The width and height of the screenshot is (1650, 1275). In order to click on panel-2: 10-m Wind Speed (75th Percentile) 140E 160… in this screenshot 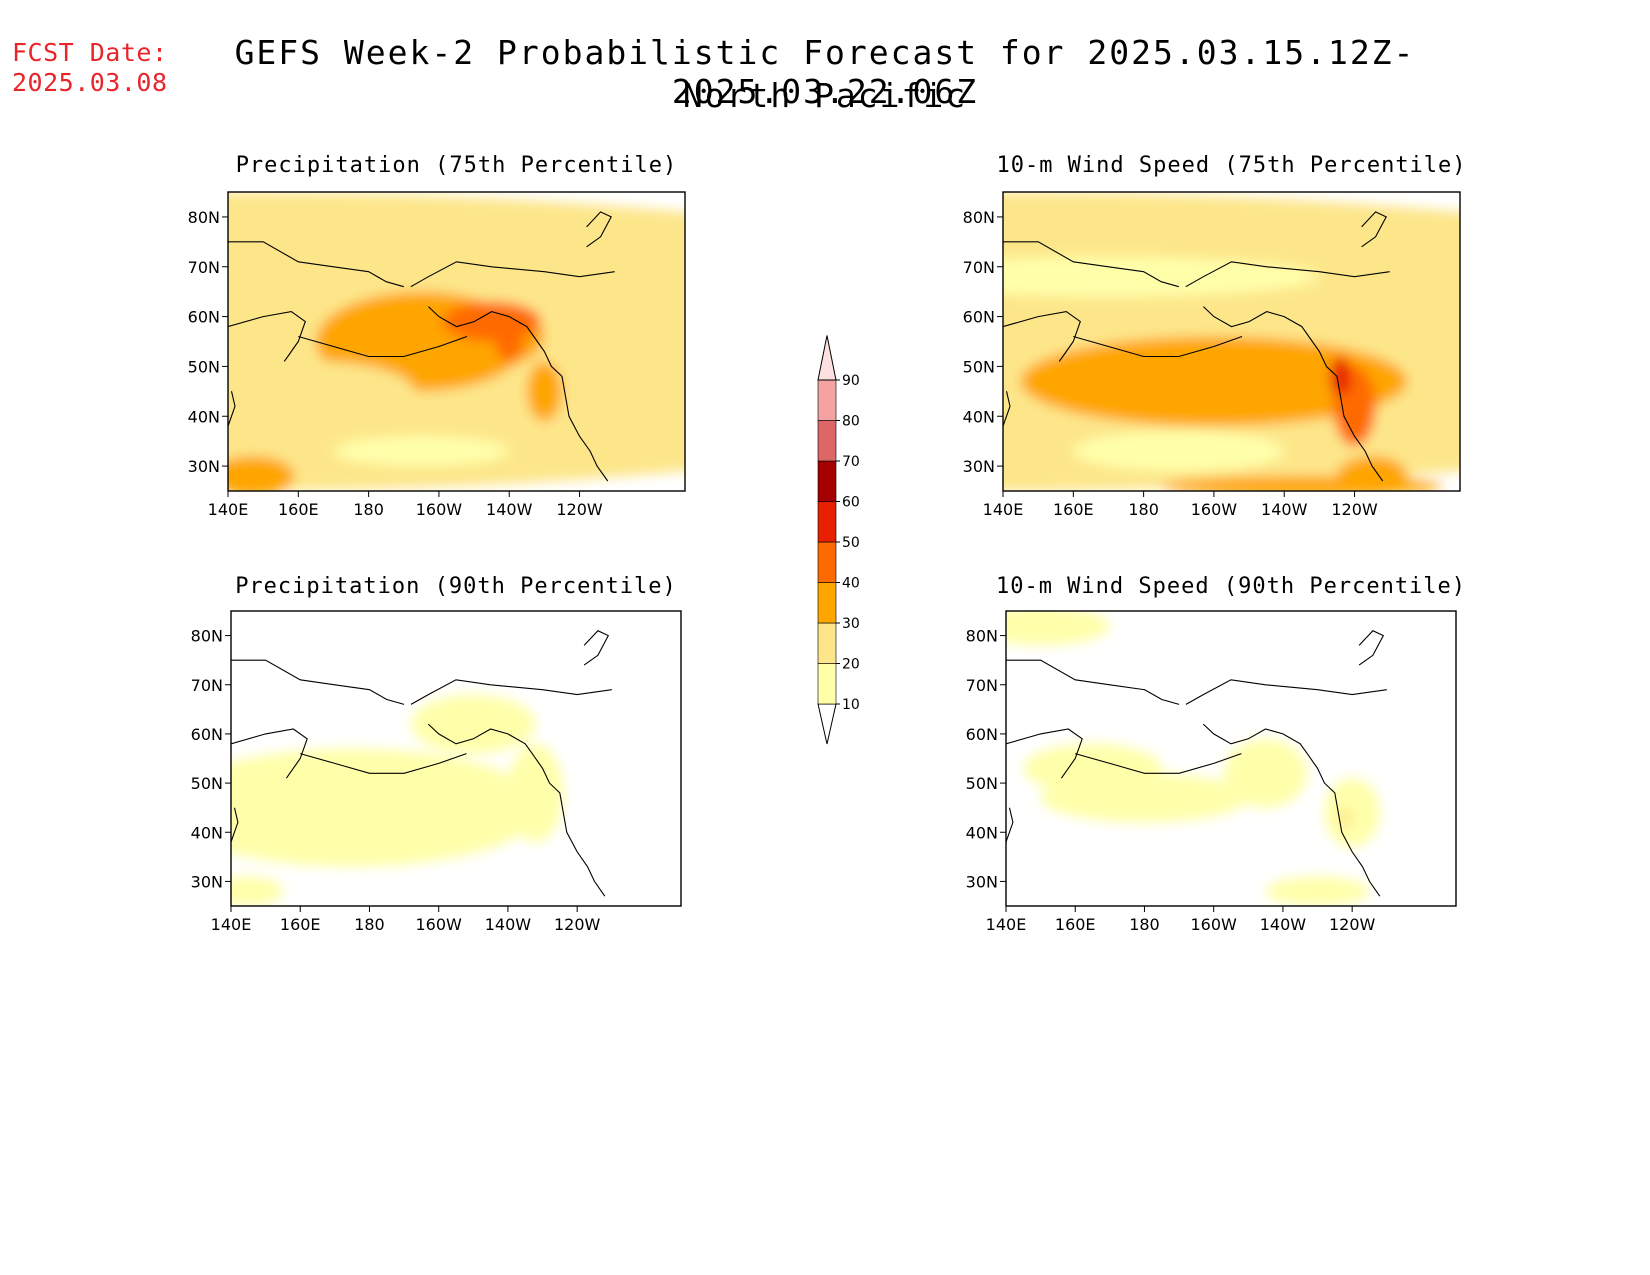, I will do `click(1214, 336)`.